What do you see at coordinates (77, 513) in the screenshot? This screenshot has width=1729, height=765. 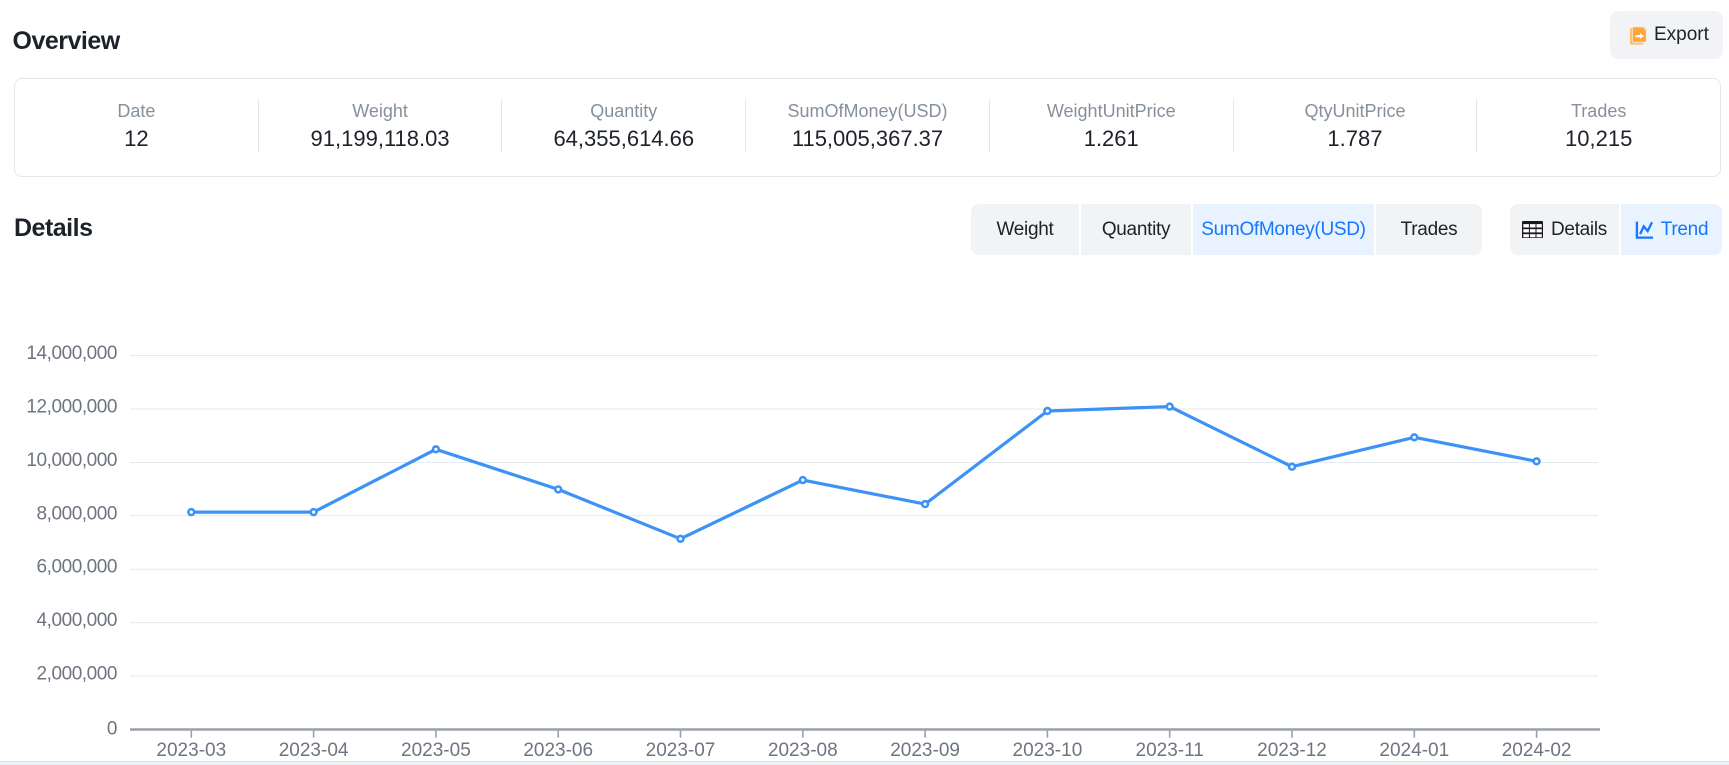 I see `svg-text: 8,000,000` at bounding box center [77, 513].